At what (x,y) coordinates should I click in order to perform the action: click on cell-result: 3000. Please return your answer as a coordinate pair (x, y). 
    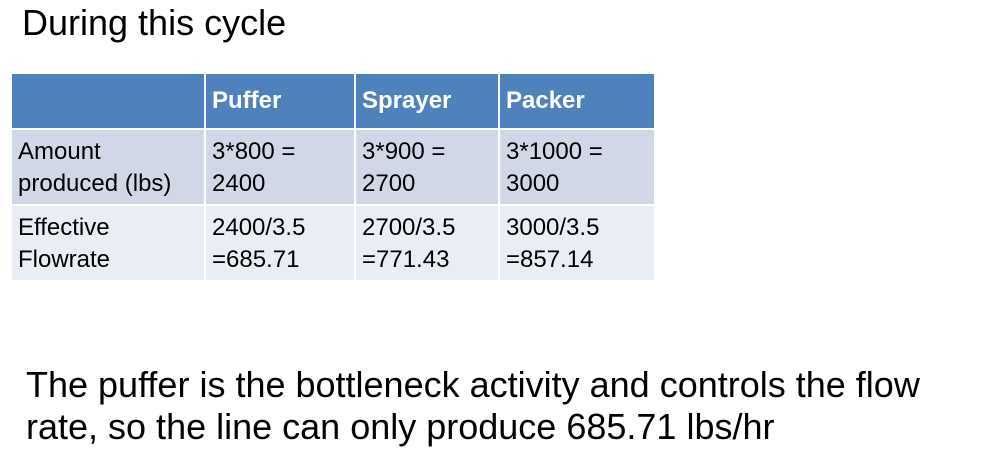
    Looking at the image, I should click on (533, 183).